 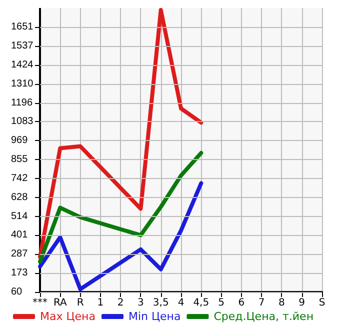 What do you see at coordinates (19, 235) in the screenshot?
I see `y-tick-label: 401` at bounding box center [19, 235].